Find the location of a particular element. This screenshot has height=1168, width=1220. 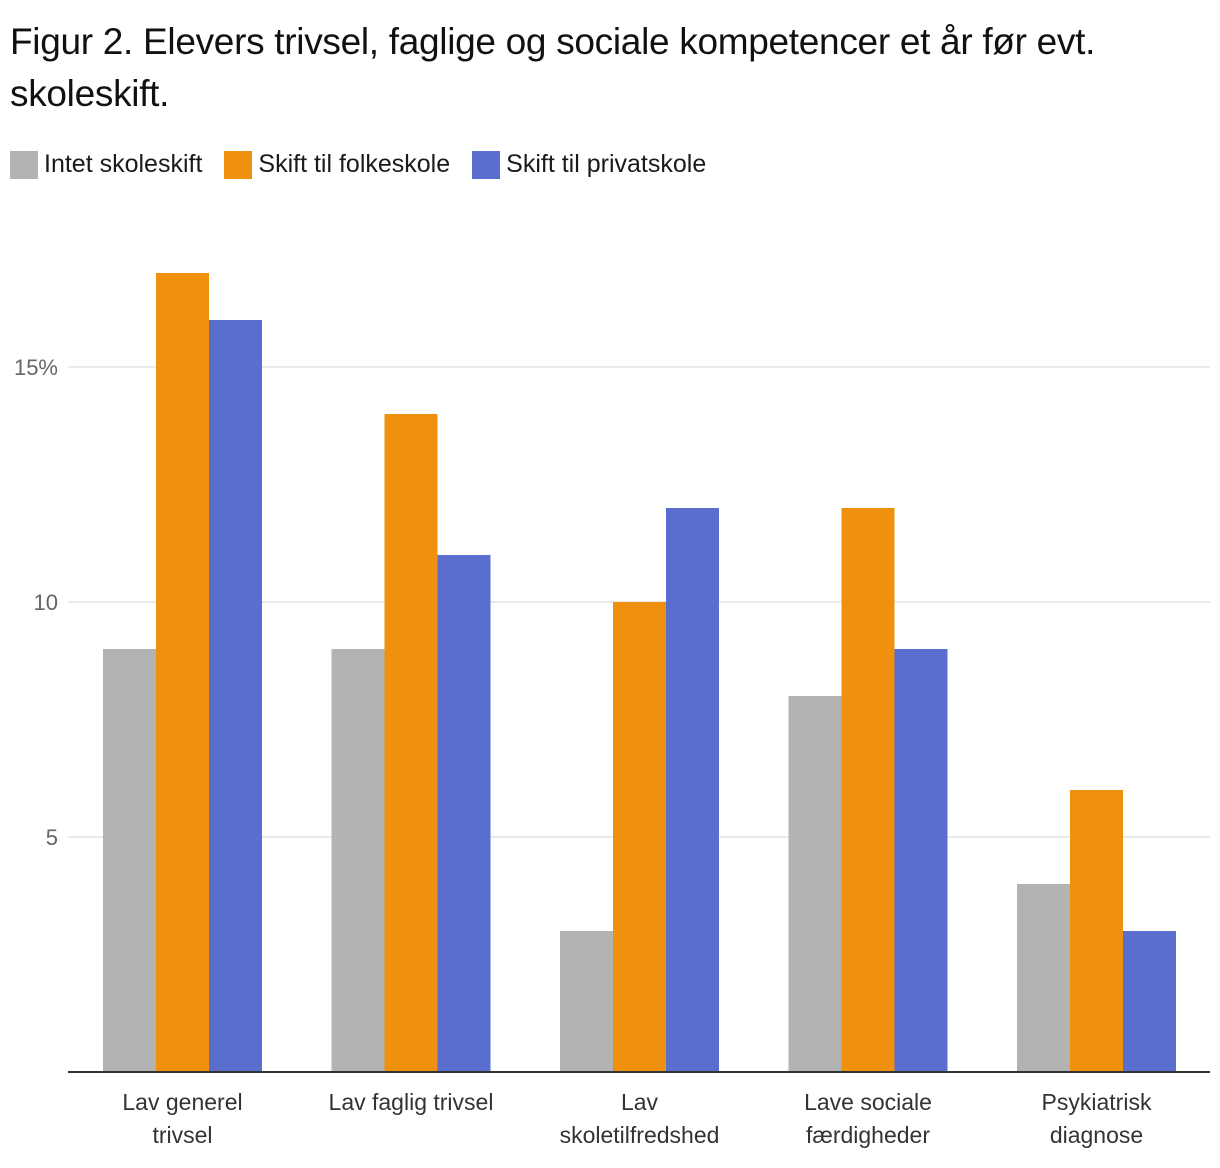

x-category-label-line: Lav generel is located at coordinates (182, 1102).